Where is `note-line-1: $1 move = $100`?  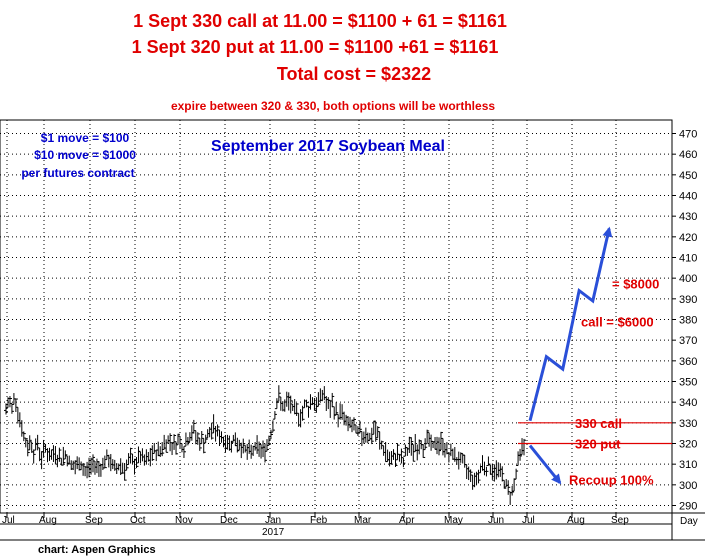 note-line-1: $1 move = $100 is located at coordinates (85, 138).